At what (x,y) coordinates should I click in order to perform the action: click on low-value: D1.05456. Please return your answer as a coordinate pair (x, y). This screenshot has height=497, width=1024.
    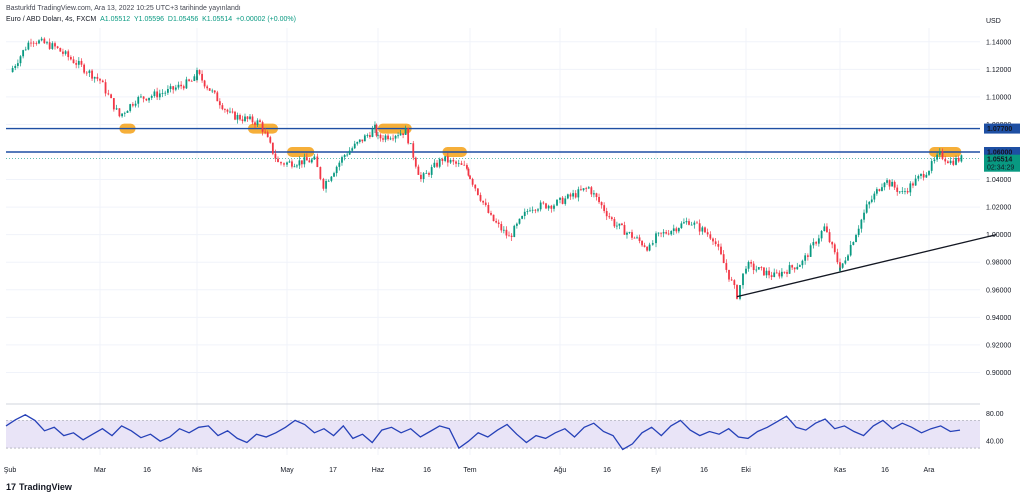
    Looking at the image, I should click on (183, 19).